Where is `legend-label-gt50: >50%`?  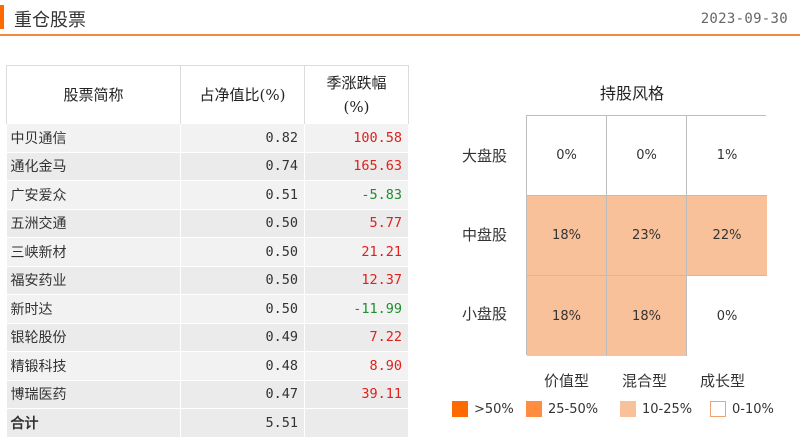 legend-label-gt50: >50% is located at coordinates (494, 409).